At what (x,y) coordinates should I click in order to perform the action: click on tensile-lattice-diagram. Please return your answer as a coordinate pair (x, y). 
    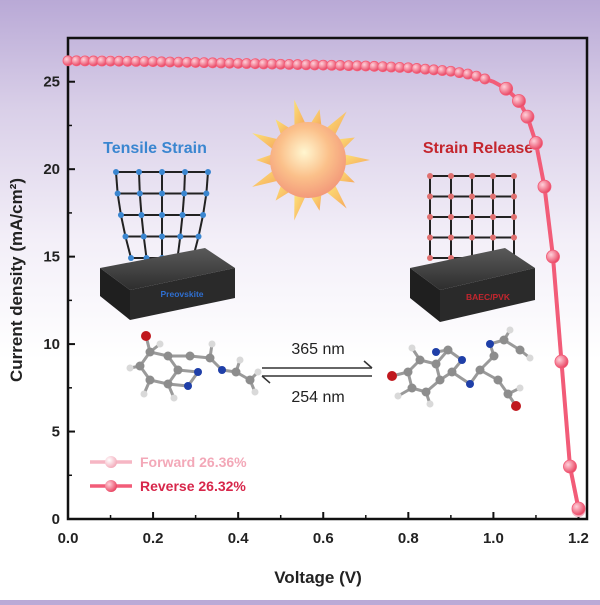
    Looking at the image, I should click on (162, 215).